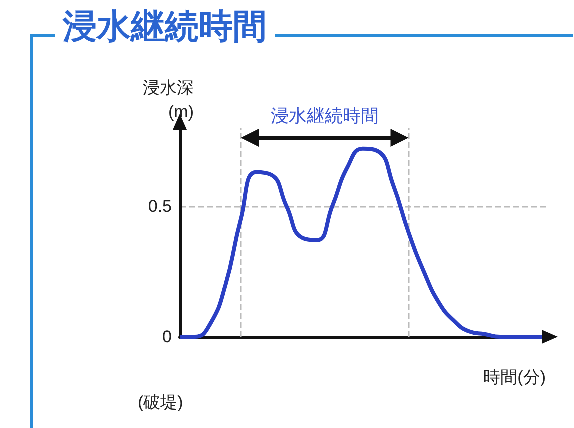  What do you see at coordinates (161, 402) in the screenshot?
I see `text: (破堤)` at bounding box center [161, 402].